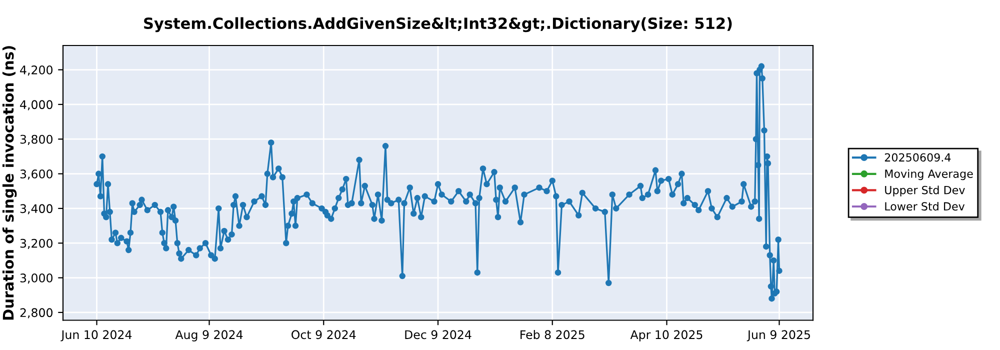 This screenshot has height=350, width=1000. Describe the element at coordinates (438, 24) in the screenshot. I see `chart-title: System.Collections.AddGivenSize&lt;Int32&gt;.Dictionary(Size: 512)` at that location.